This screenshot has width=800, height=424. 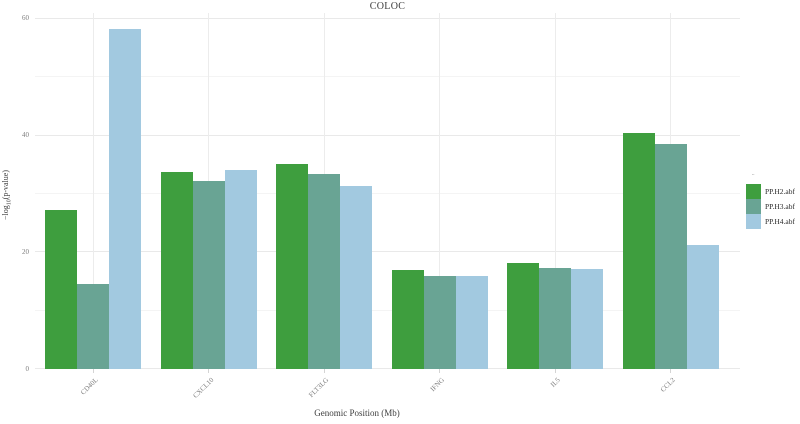 I want to click on legend-item: PP.H4.abf, so click(x=770, y=221).